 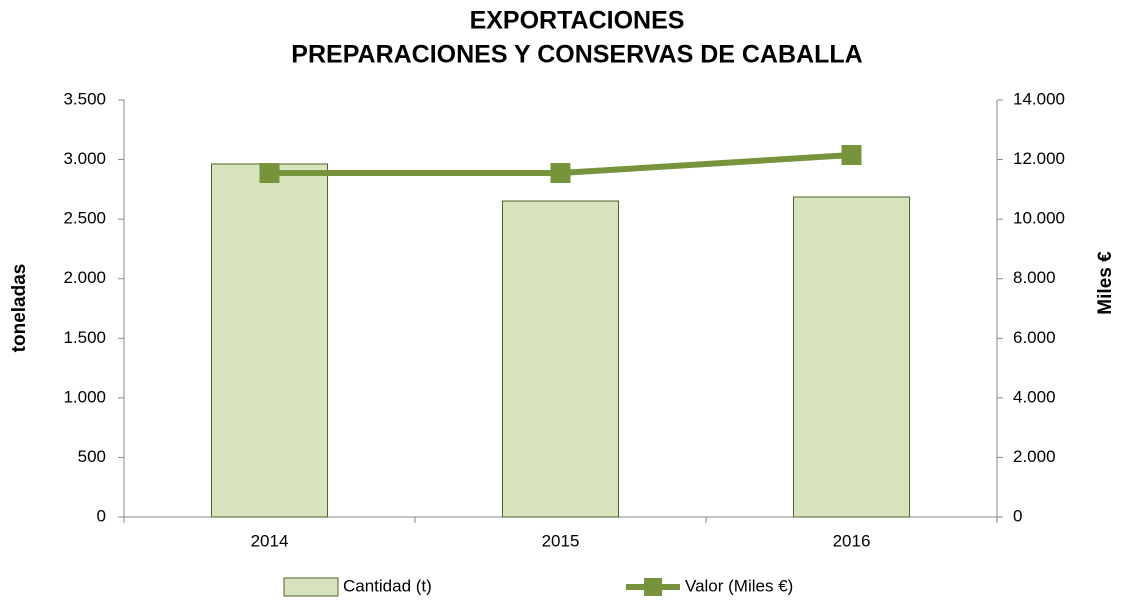 I want to click on y2-tick-label: 4.000, so click(x=1034, y=396).